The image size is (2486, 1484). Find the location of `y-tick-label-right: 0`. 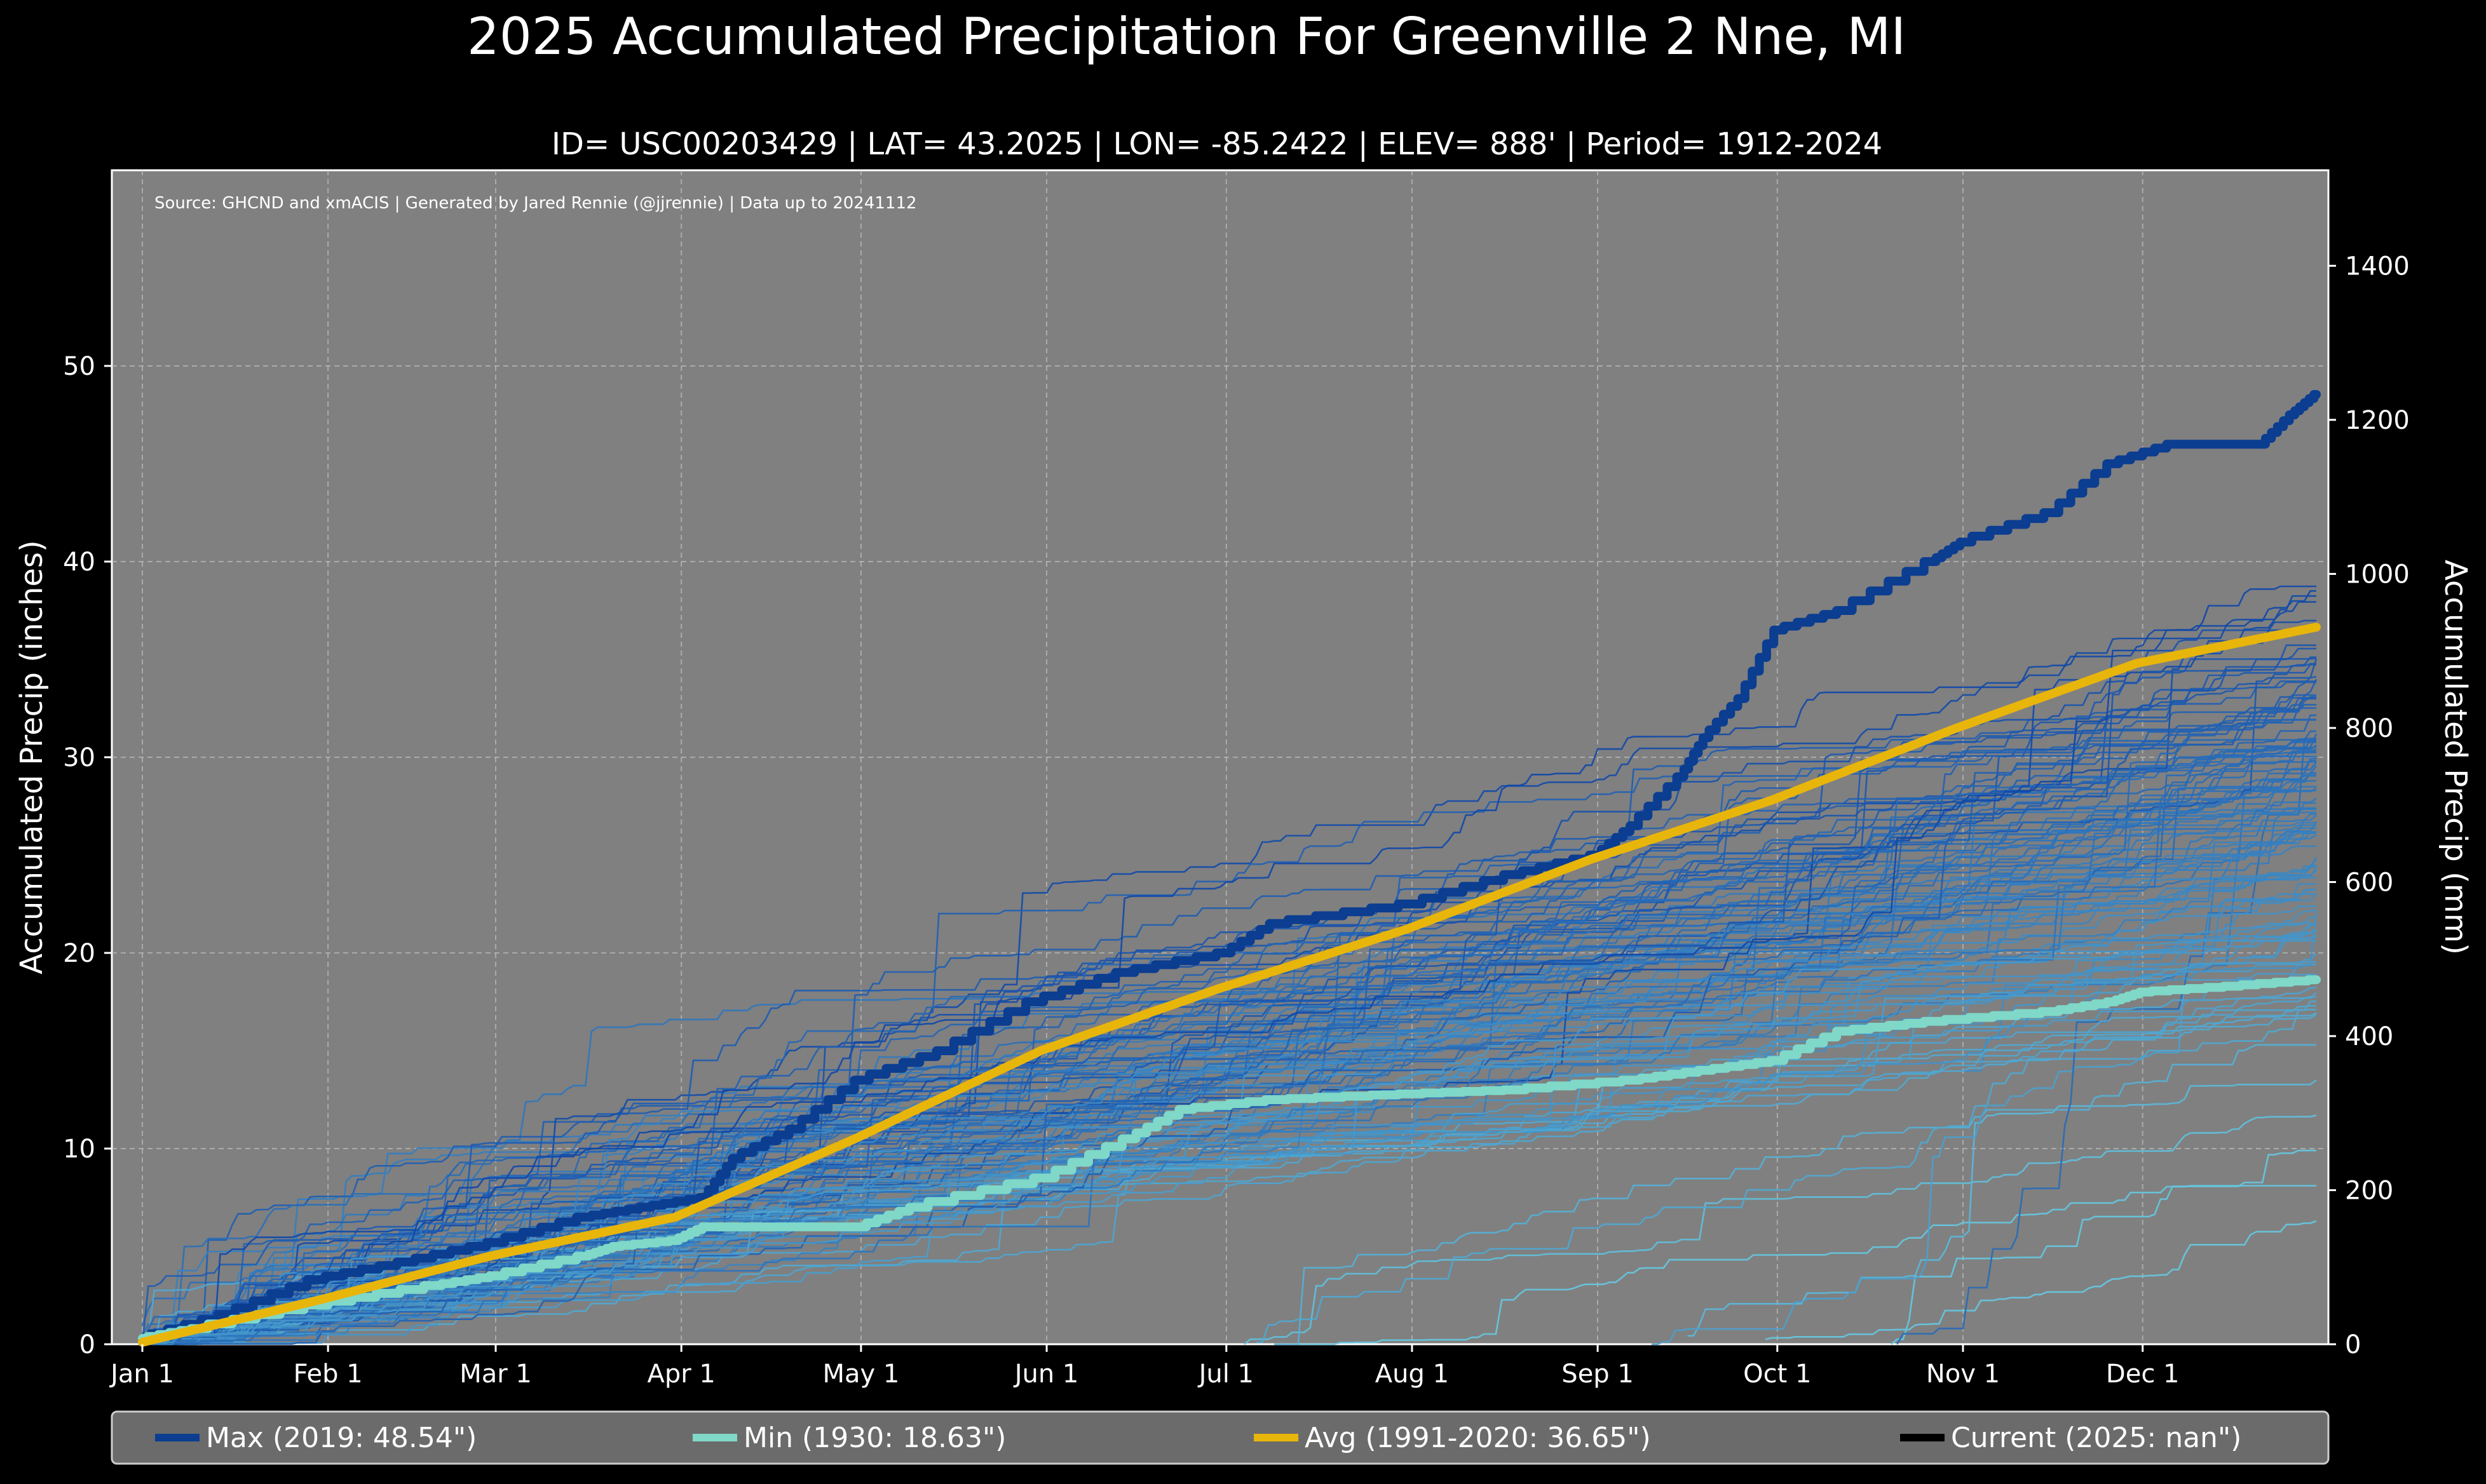

y-tick-label-right: 0 is located at coordinates (2353, 1344).